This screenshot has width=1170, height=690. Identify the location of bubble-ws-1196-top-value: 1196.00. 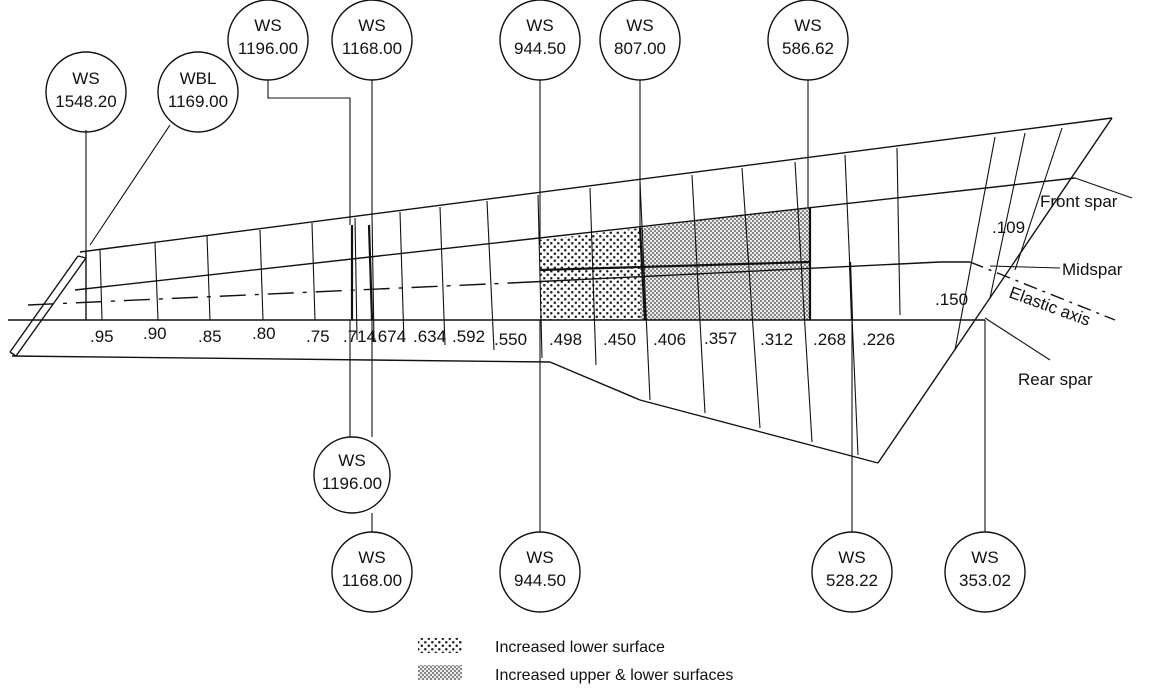
(268, 48).